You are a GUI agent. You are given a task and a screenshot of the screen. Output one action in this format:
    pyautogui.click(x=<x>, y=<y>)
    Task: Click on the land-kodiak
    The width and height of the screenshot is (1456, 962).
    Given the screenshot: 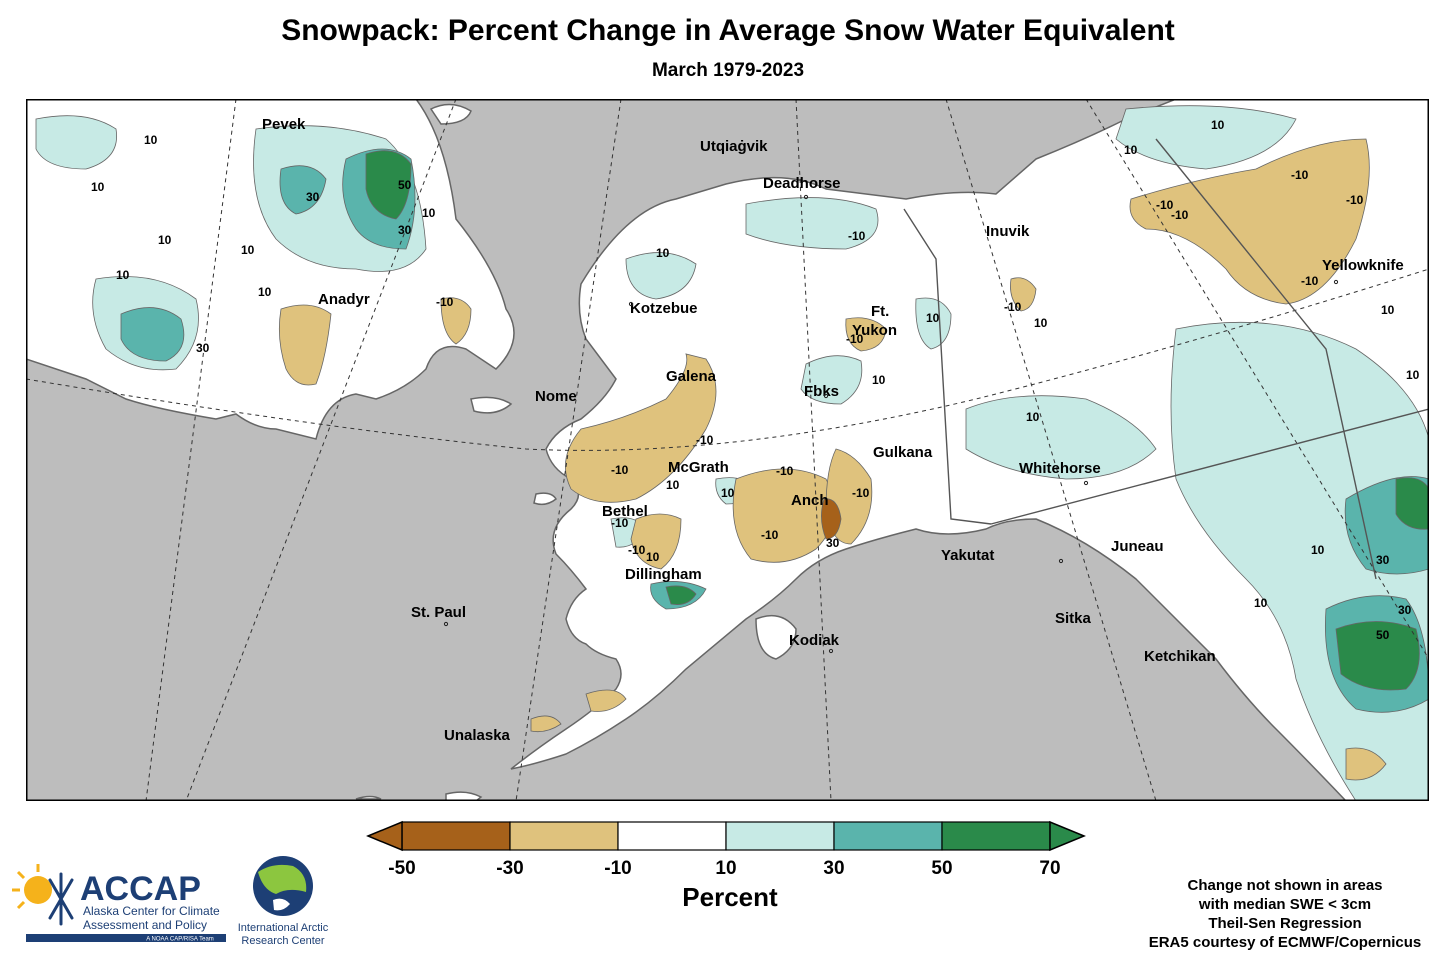 What is the action you would take?
    pyautogui.click(x=776, y=637)
    